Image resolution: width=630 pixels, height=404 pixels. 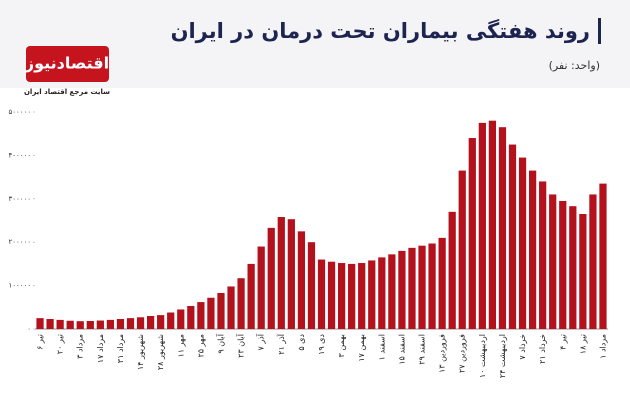 What do you see at coordinates (422, 349) in the screenshot?
I see `x-tick-label: ۲۹ اسفند` at bounding box center [422, 349].